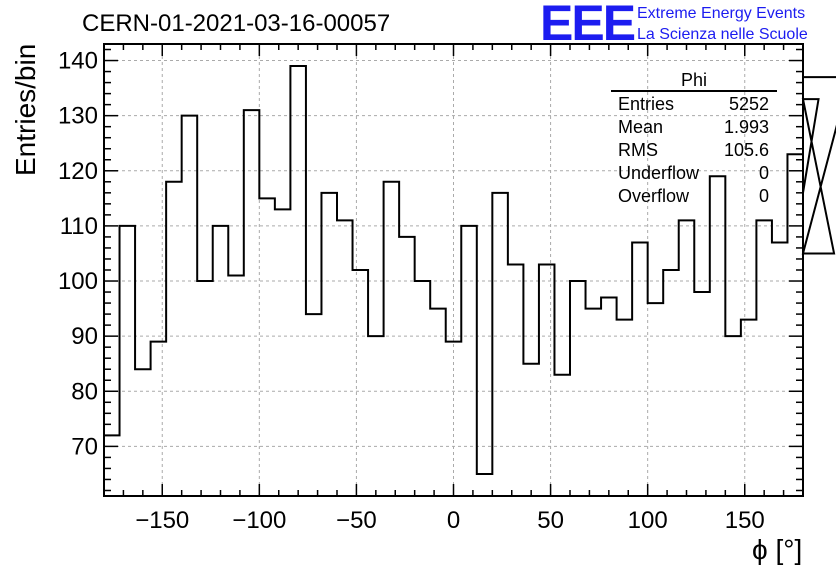  What do you see at coordinates (646, 104) in the screenshot?
I see `stat-label: Entries` at bounding box center [646, 104].